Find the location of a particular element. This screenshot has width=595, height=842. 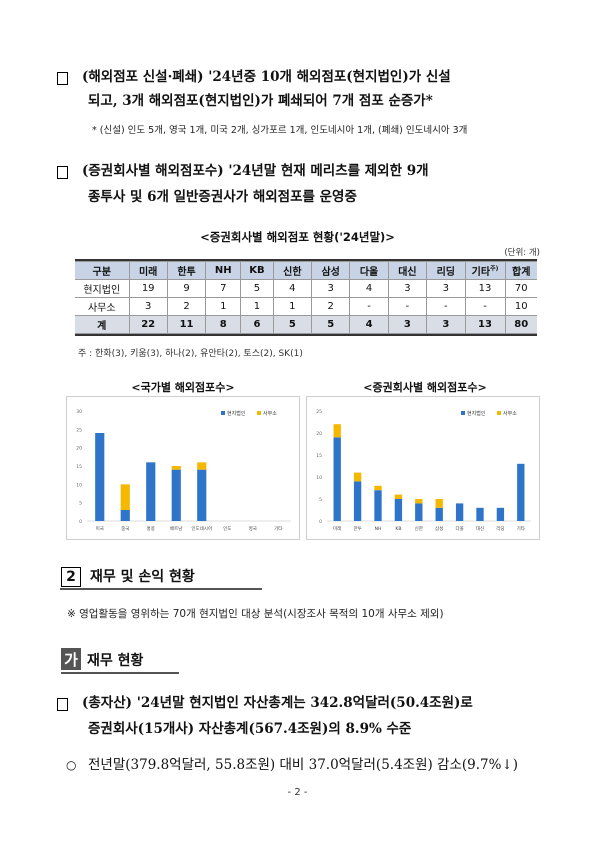

chart-company: 0 5 10 15 20 25 미래 한투 NH KB 신한 삼성 다올 대신 리딩 기타 현지법인 사무소 is located at coordinates (423, 468).